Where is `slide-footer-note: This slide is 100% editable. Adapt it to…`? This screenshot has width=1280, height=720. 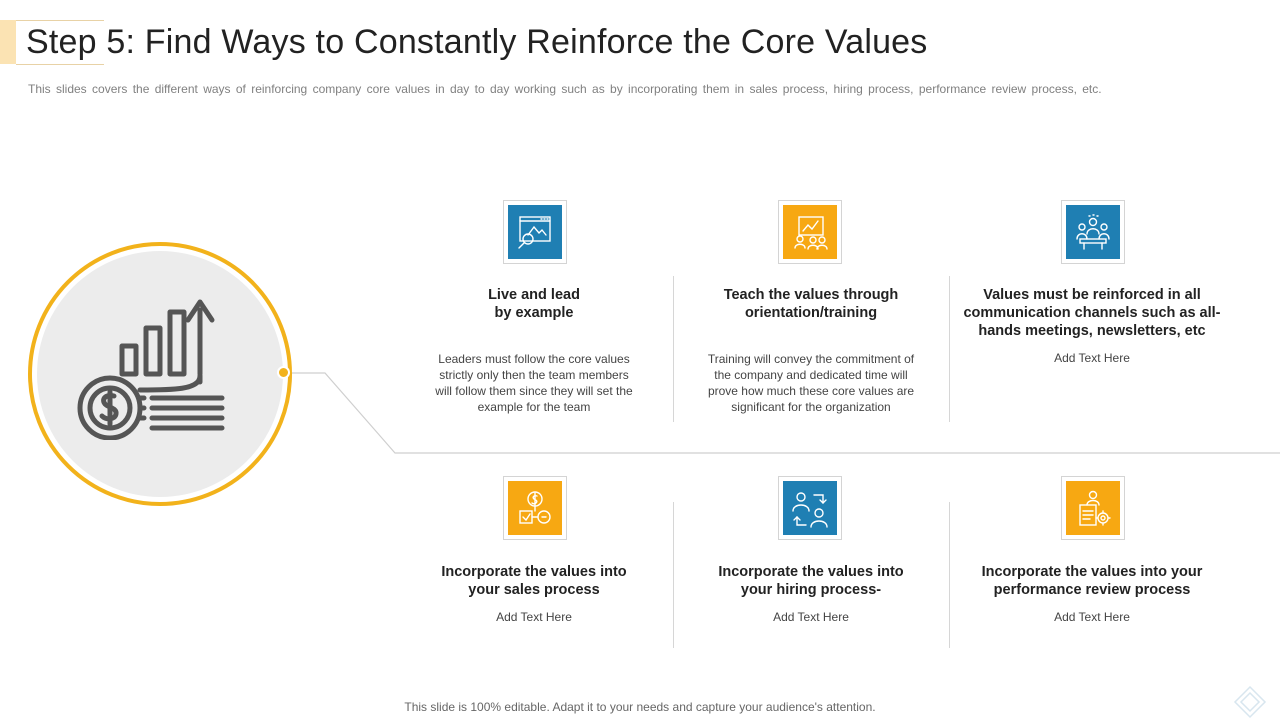 slide-footer-note: This slide is 100% editable. Adapt it to… is located at coordinates (640, 707).